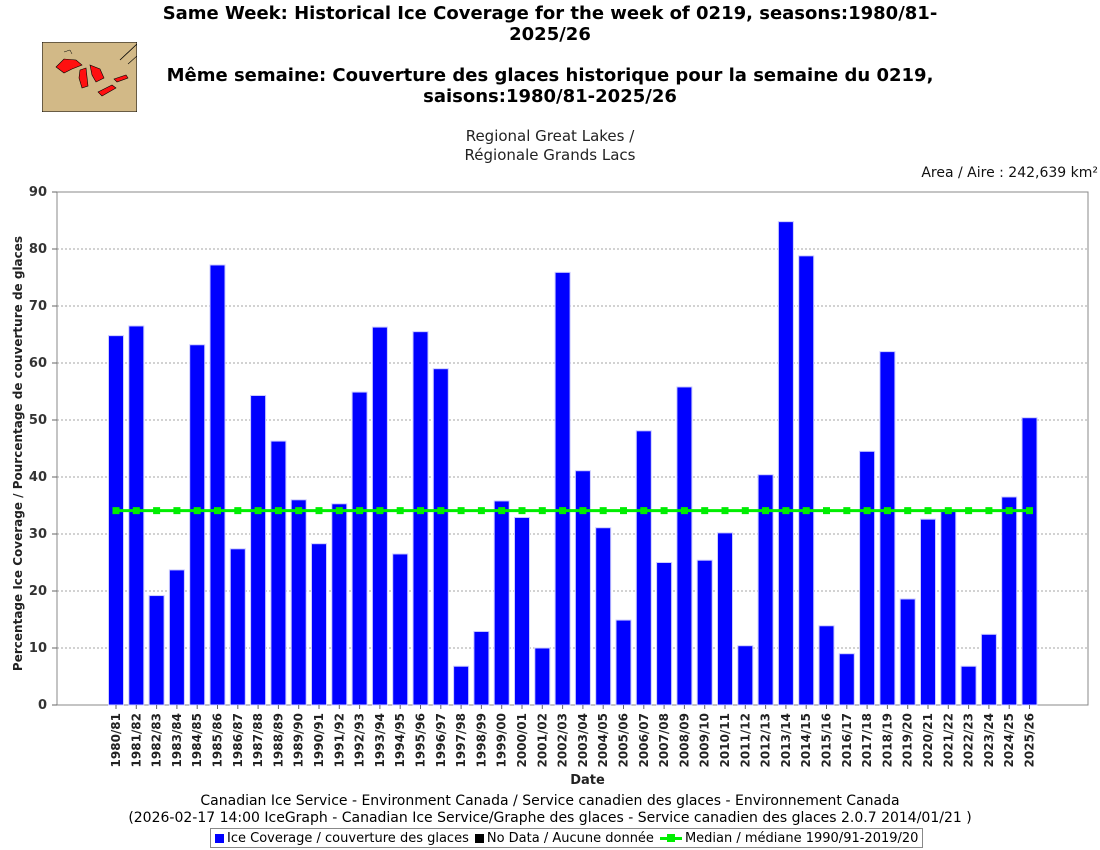 This screenshot has height=850, width=1100. Describe the element at coordinates (461, 740) in the screenshot. I see `x-tick-label: 1997/98` at that location.